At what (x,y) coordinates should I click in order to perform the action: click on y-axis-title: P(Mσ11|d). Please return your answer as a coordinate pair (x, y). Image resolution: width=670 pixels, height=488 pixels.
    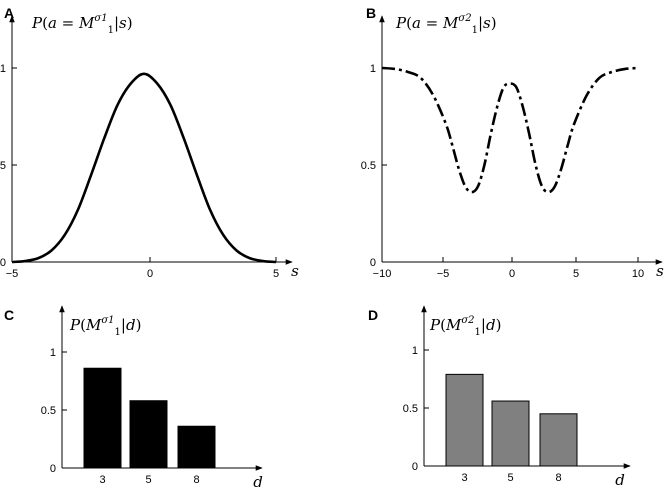
    Looking at the image, I should click on (105, 326).